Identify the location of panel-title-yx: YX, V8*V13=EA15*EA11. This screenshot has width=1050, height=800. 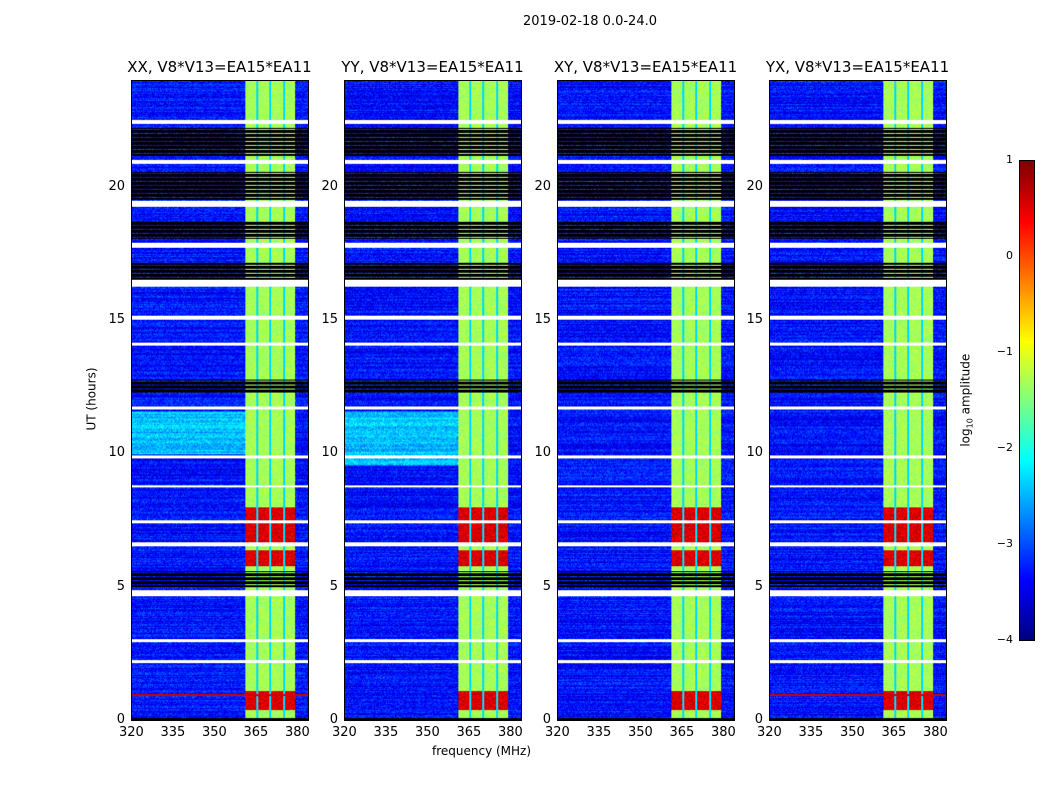
(857, 67).